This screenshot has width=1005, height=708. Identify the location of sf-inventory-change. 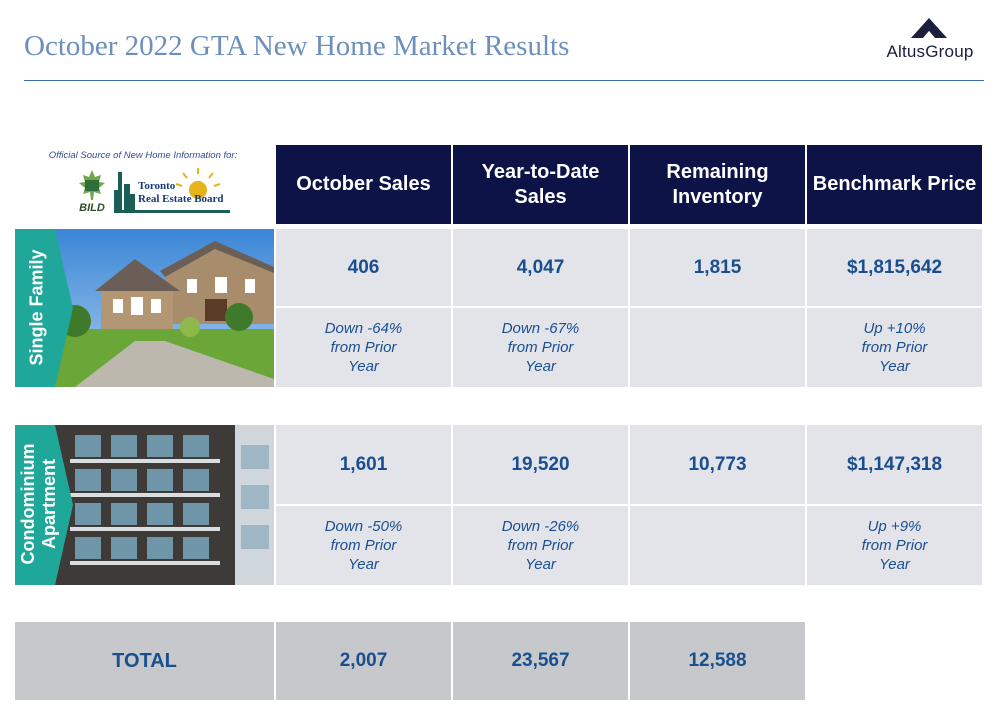
(717, 347).